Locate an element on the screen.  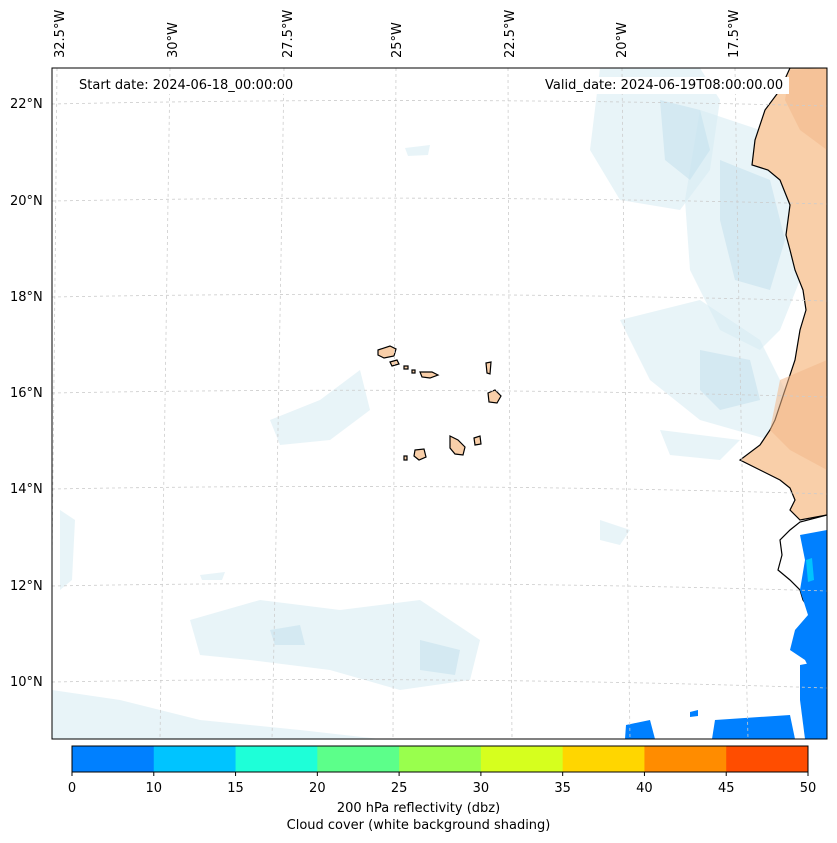
colorbar-tick-label: 45 is located at coordinates (726, 788).